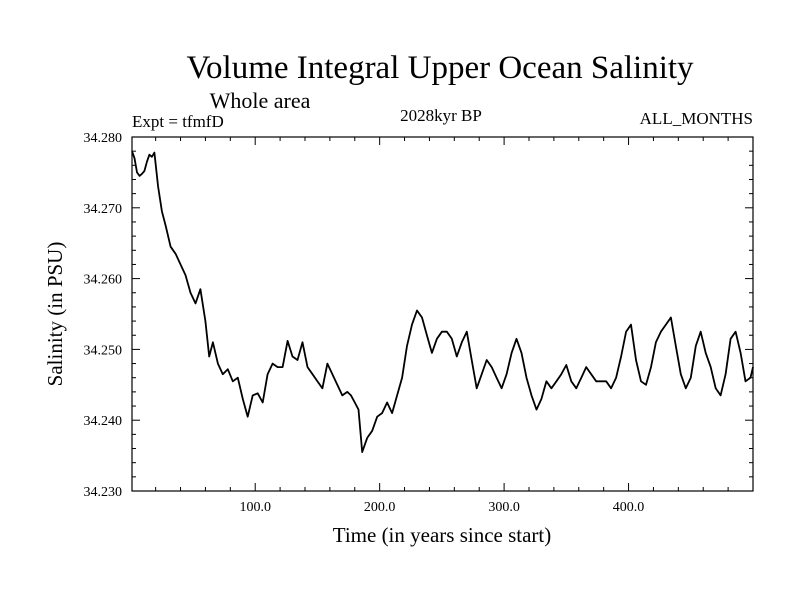 The height and width of the screenshot is (600, 800). Describe the element at coordinates (696, 118) in the screenshot. I see `months-label: ALL_MONTHS` at that location.